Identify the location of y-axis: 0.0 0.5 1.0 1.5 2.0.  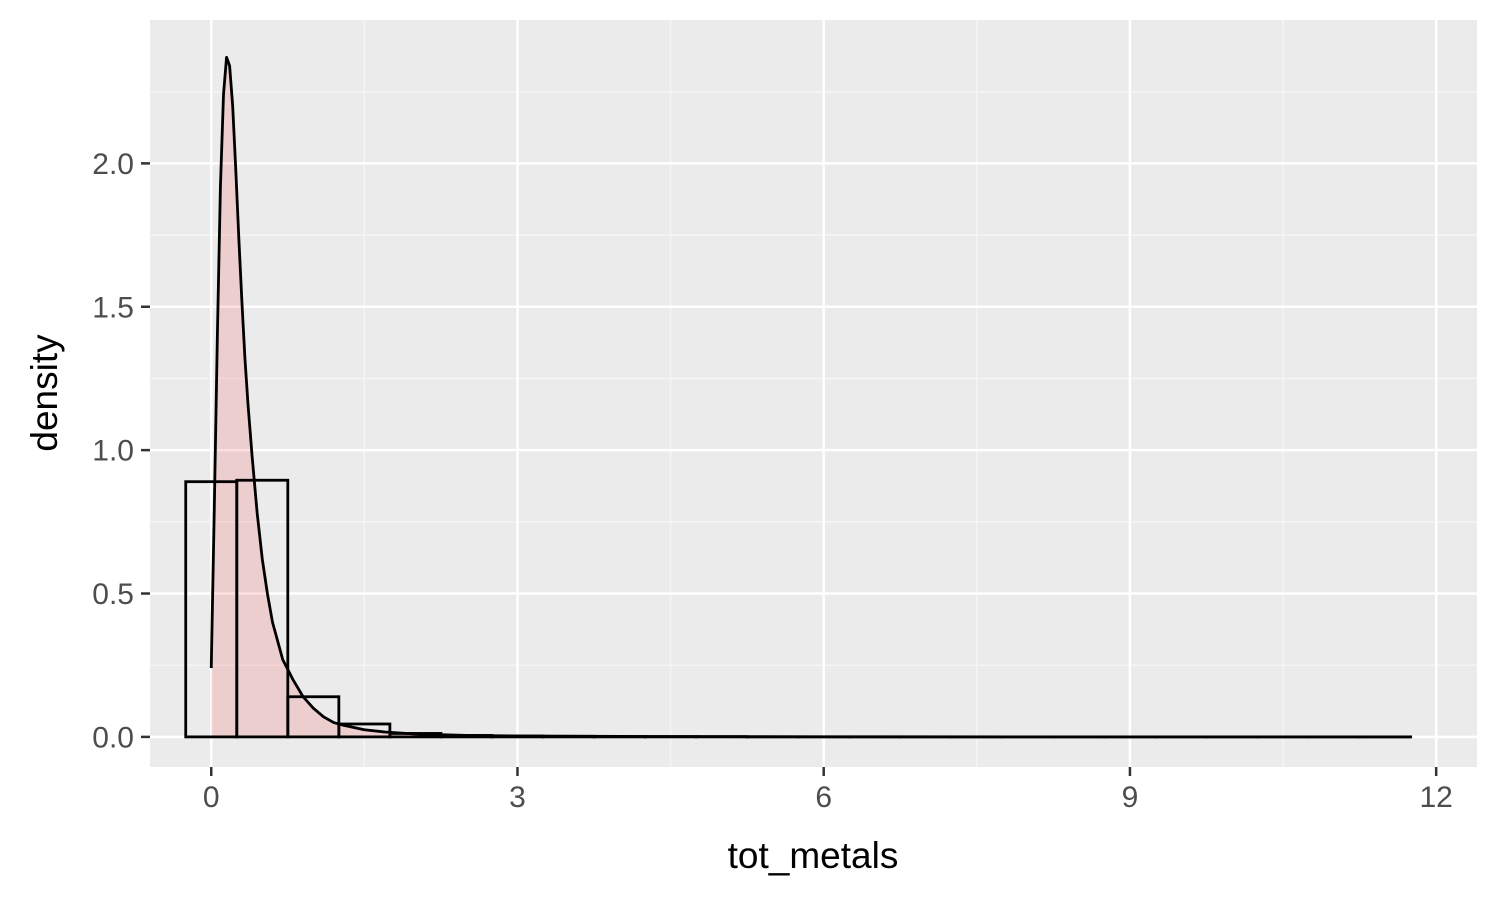
(121, 451).